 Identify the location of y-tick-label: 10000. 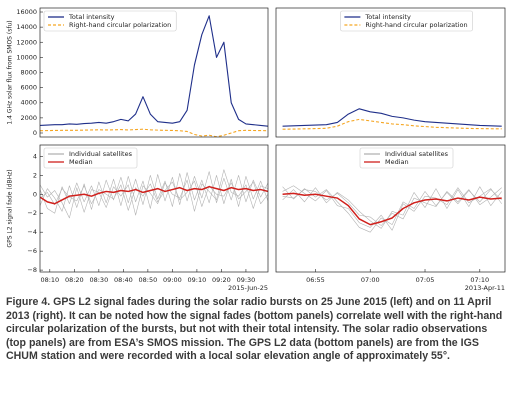
(26, 57).